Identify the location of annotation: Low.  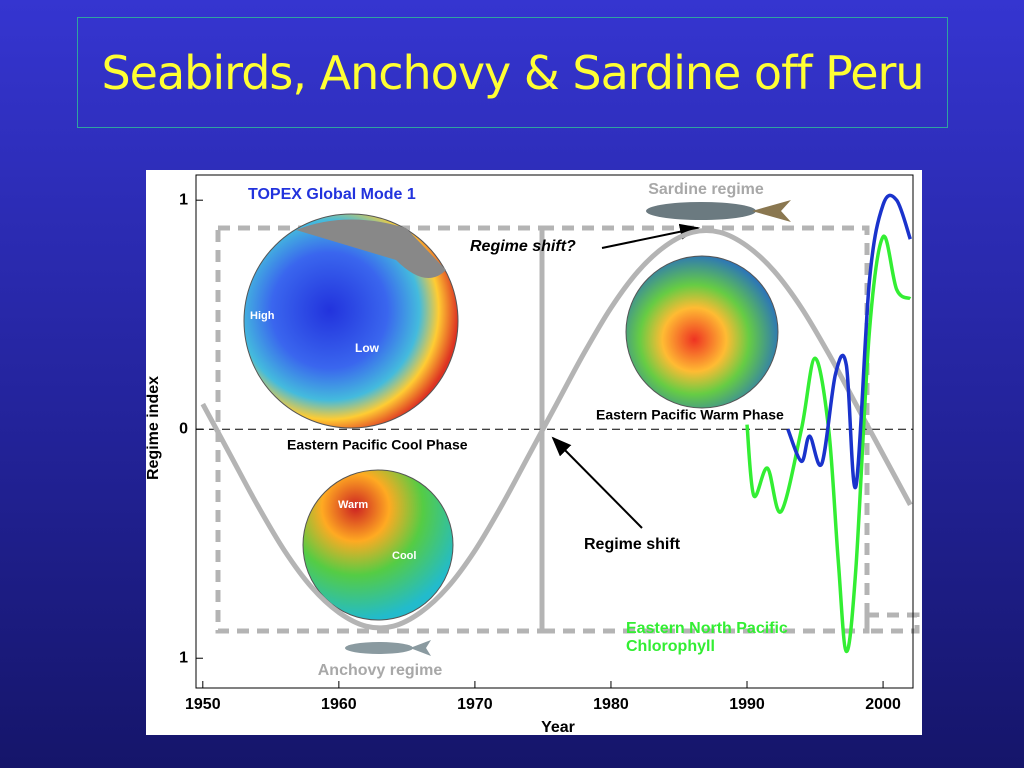
(367, 348).